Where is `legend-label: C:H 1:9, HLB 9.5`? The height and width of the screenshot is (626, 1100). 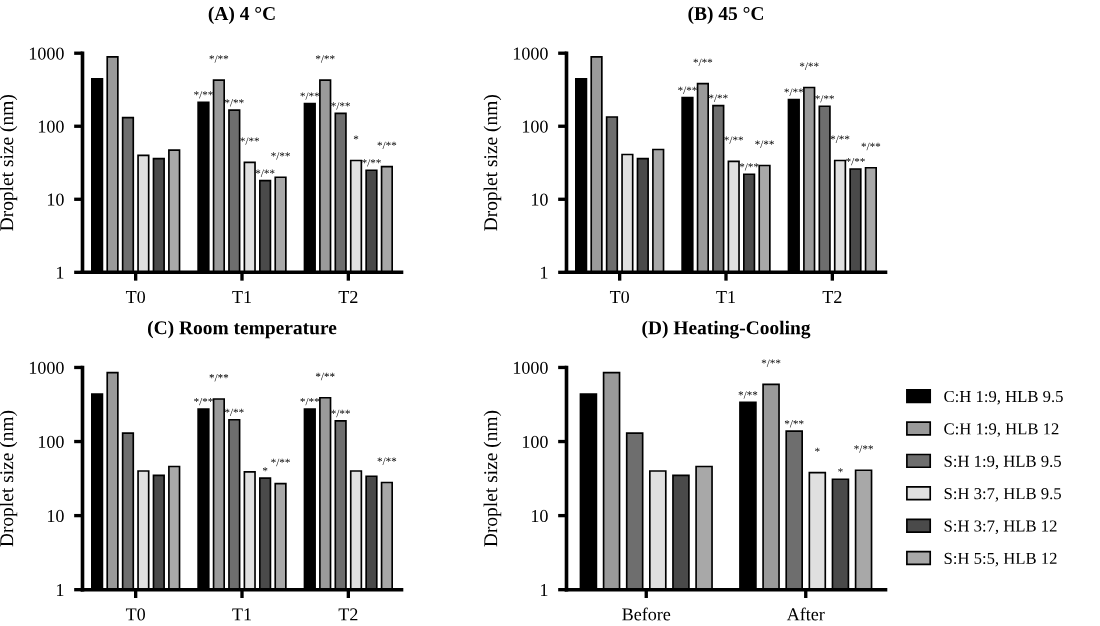
legend-label: C:H 1:9, HLB 9.5 is located at coordinates (1003, 397).